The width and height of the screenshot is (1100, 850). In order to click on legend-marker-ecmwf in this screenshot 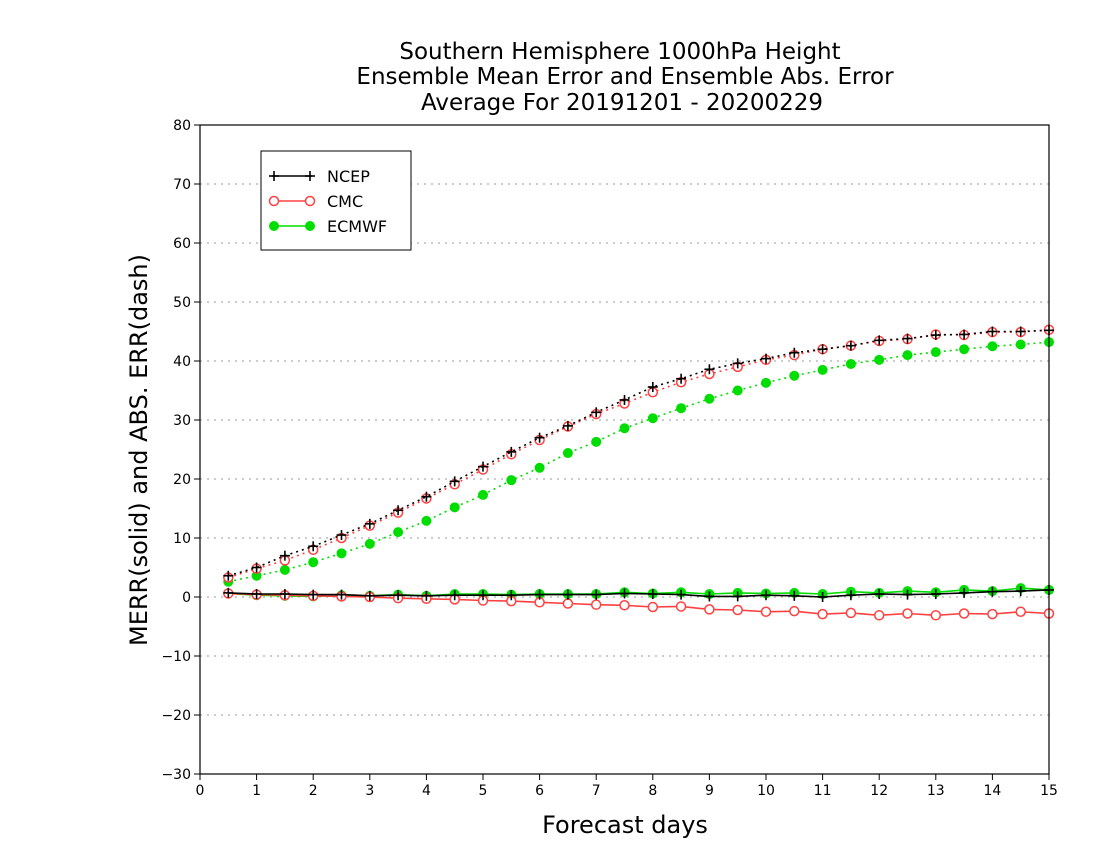, I will do `click(274, 226)`.